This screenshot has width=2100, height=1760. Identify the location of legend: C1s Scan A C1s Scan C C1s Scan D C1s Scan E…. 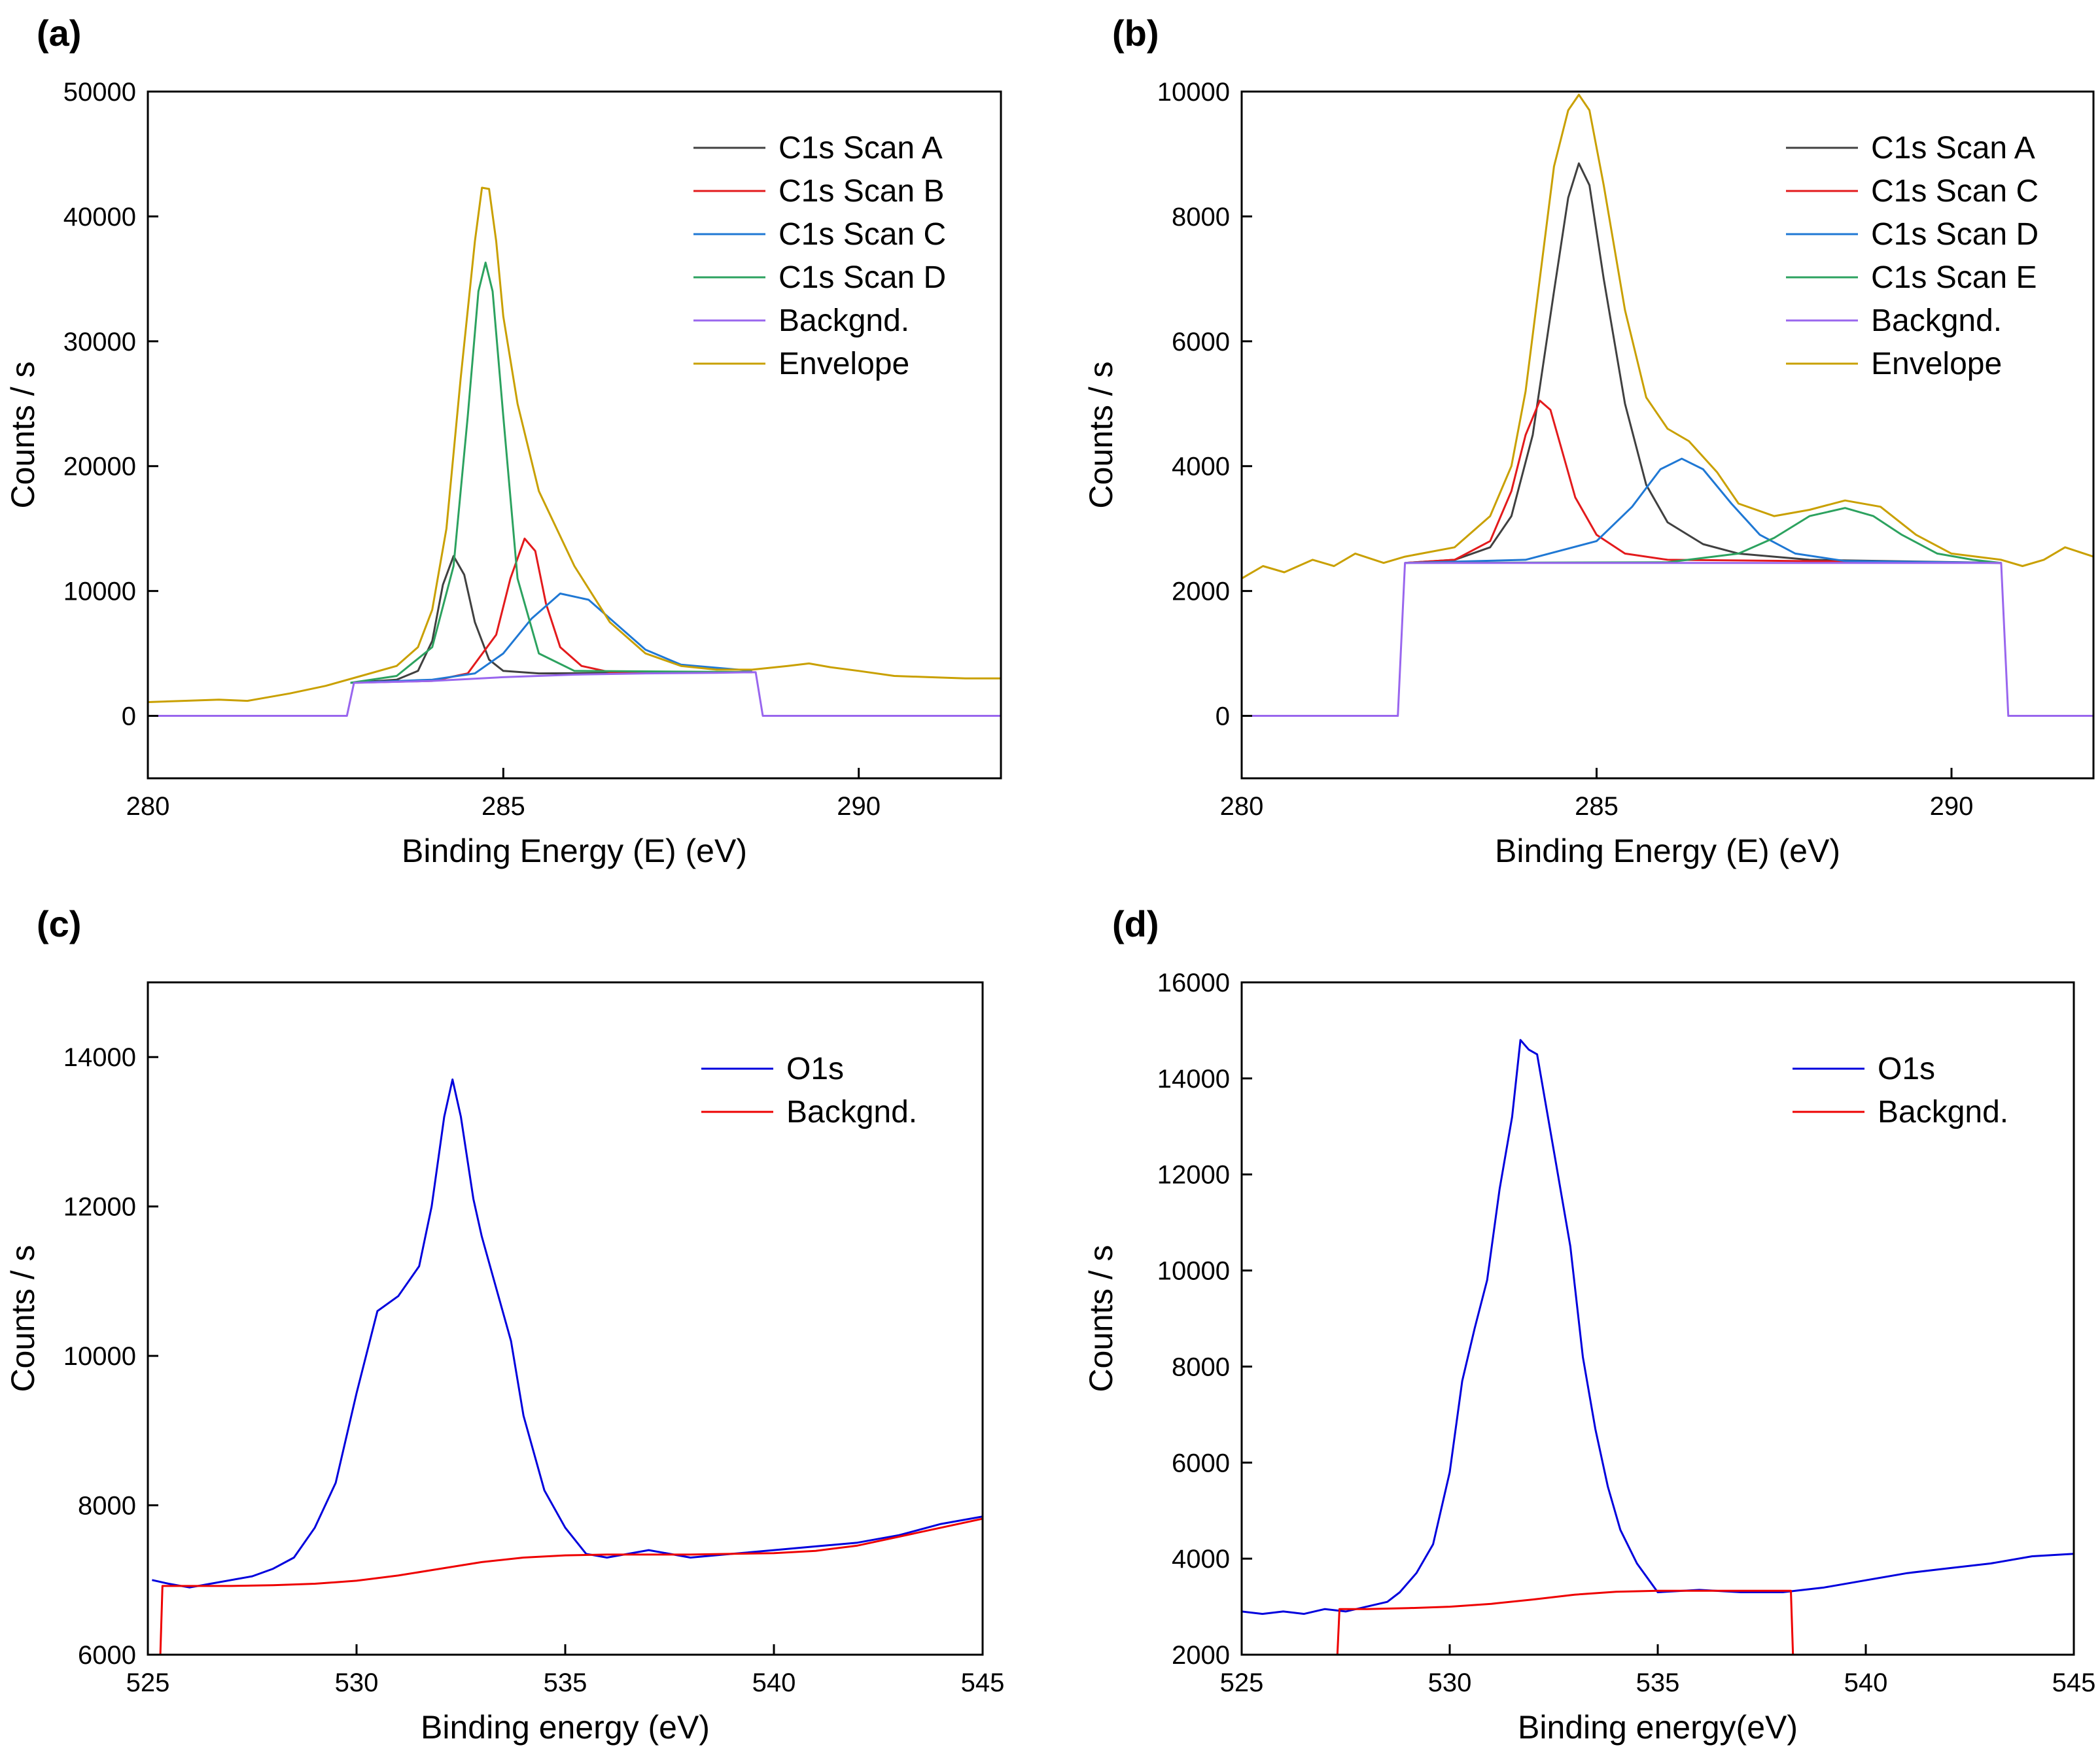
(1912, 256).